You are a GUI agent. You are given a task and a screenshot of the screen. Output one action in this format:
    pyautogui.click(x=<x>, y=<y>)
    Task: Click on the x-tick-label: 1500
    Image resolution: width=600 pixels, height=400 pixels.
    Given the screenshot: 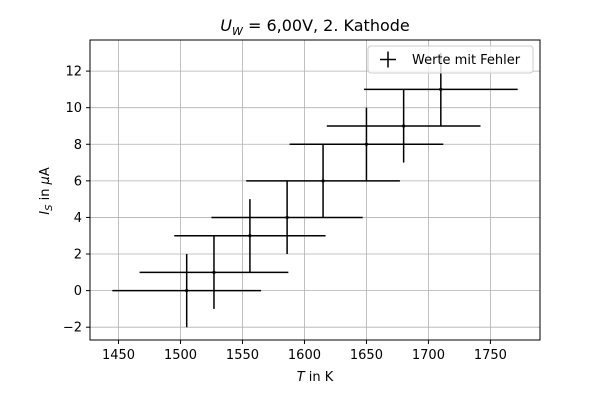 What is the action you would take?
    pyautogui.click(x=180, y=355)
    